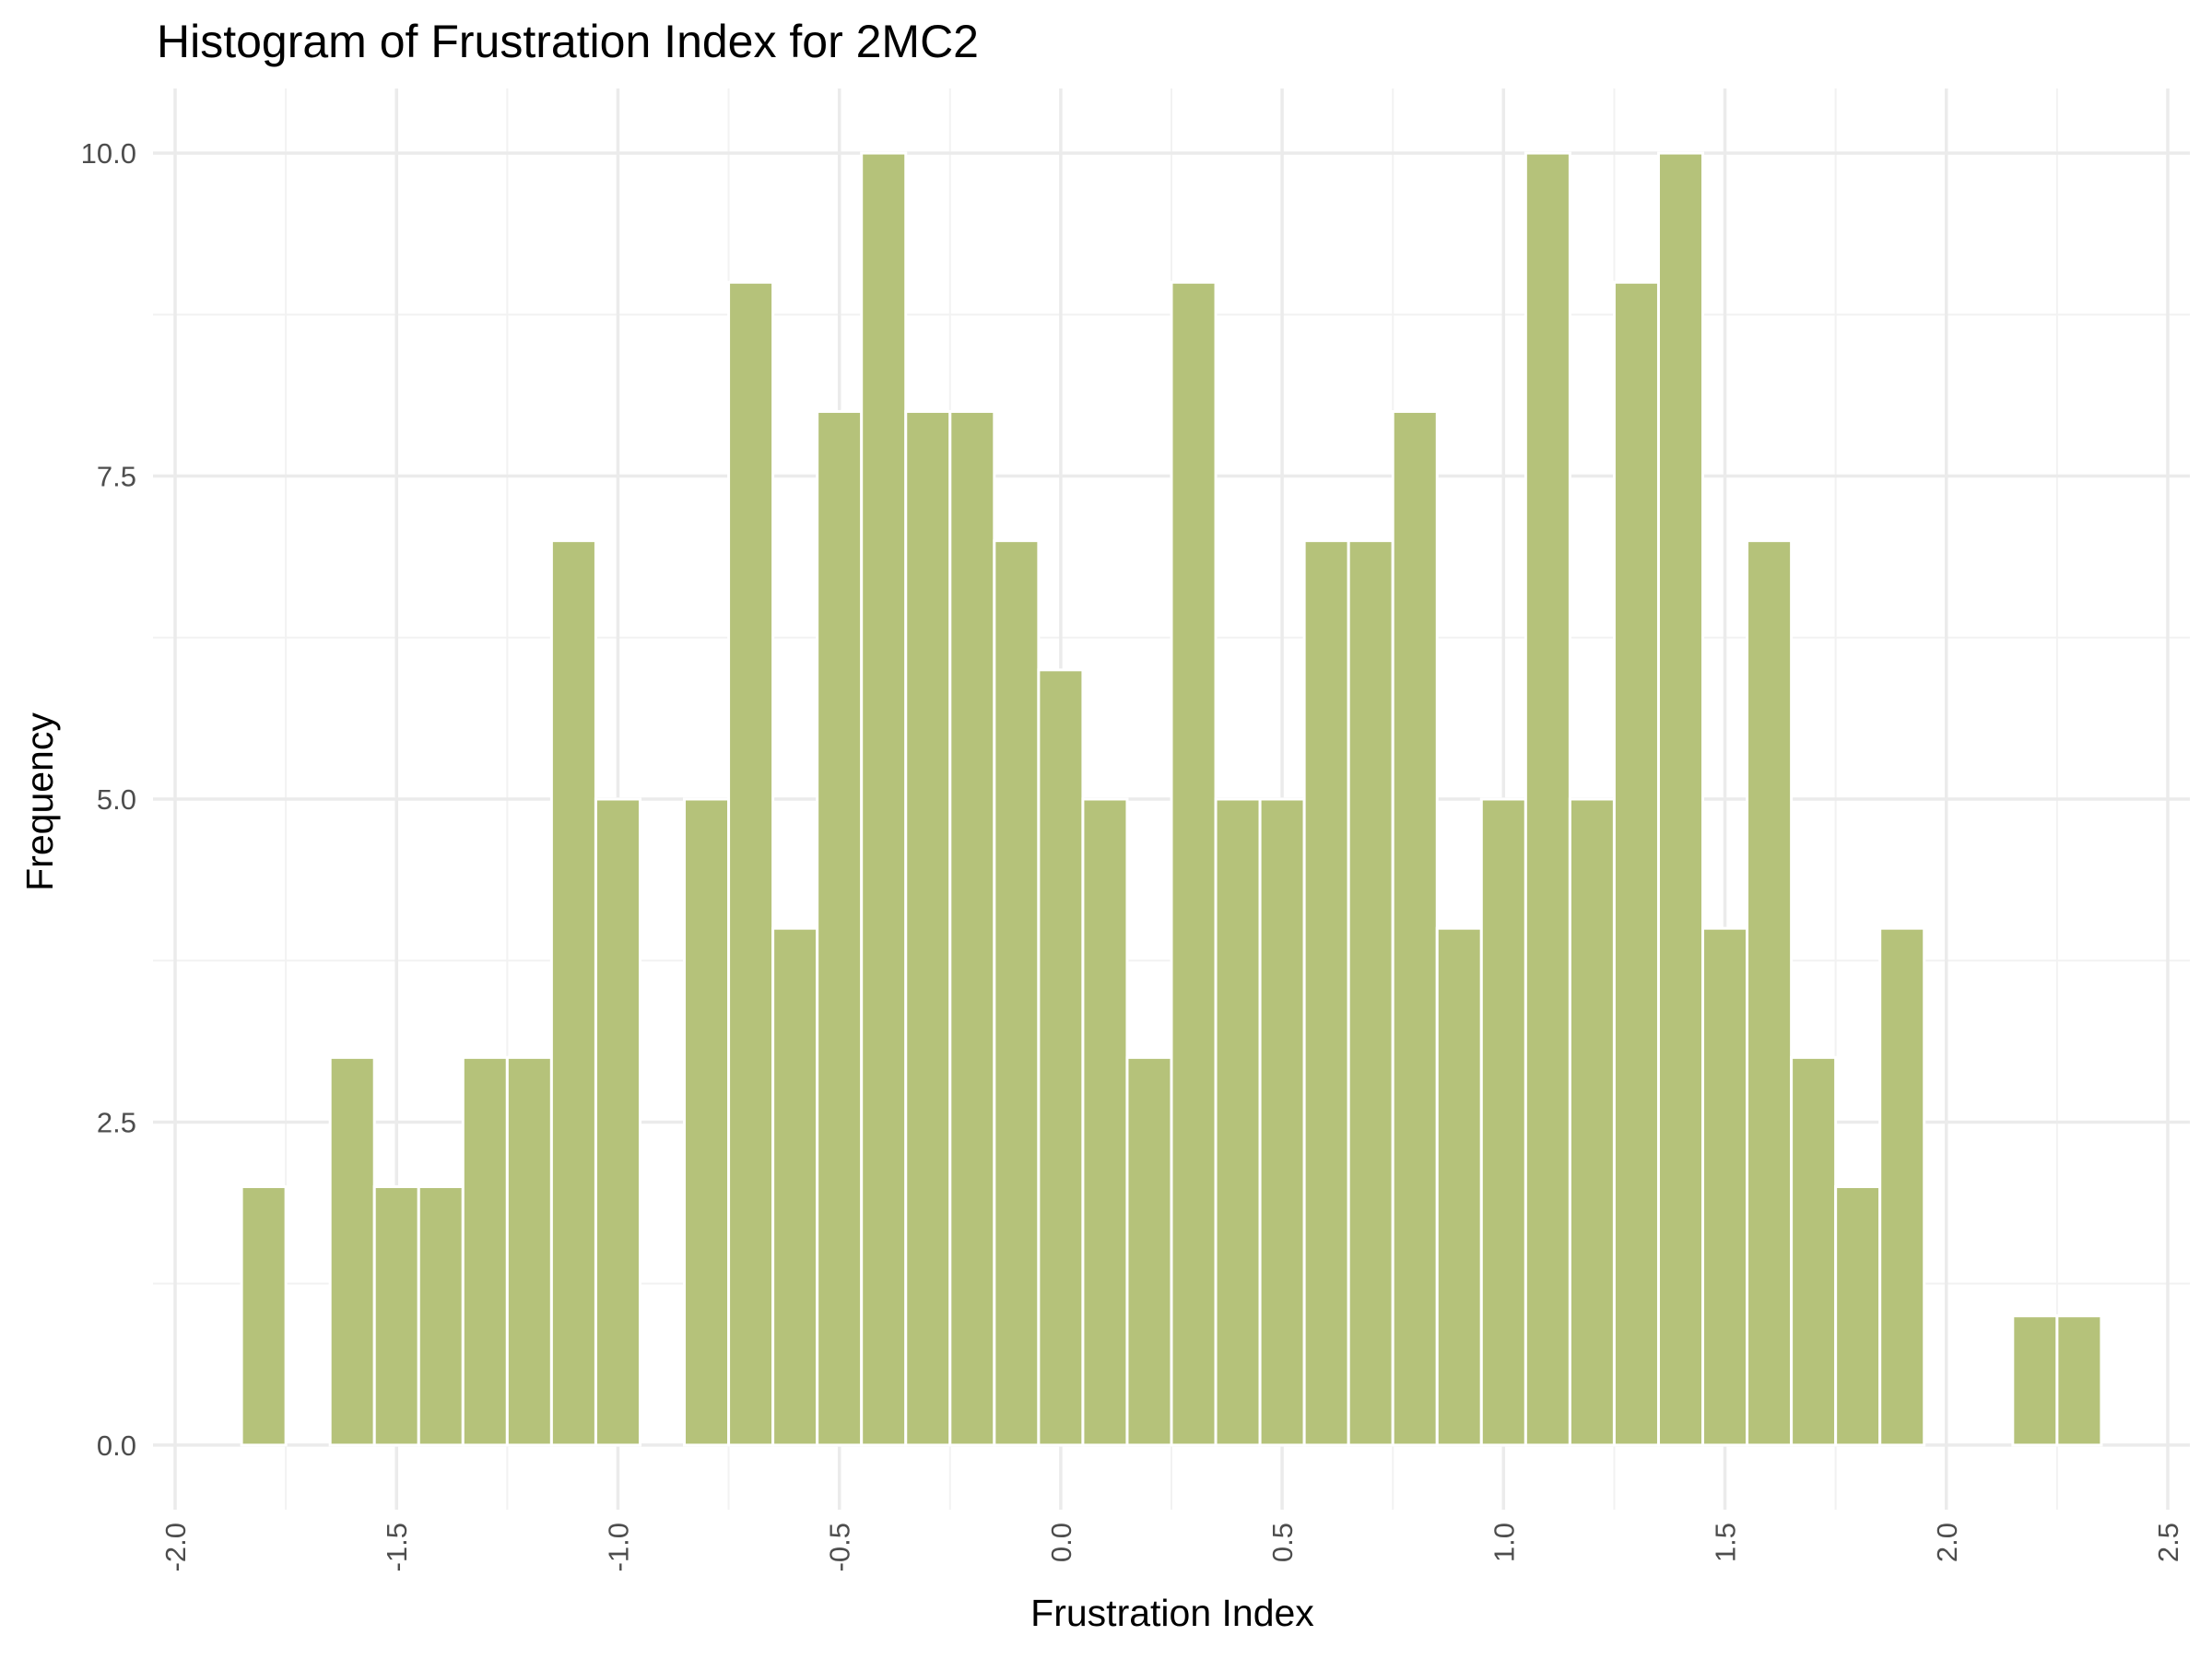 The width and height of the screenshot is (2212, 1659). Describe the element at coordinates (1726, 1542) in the screenshot. I see `x-tick-label: 1.5` at that location.